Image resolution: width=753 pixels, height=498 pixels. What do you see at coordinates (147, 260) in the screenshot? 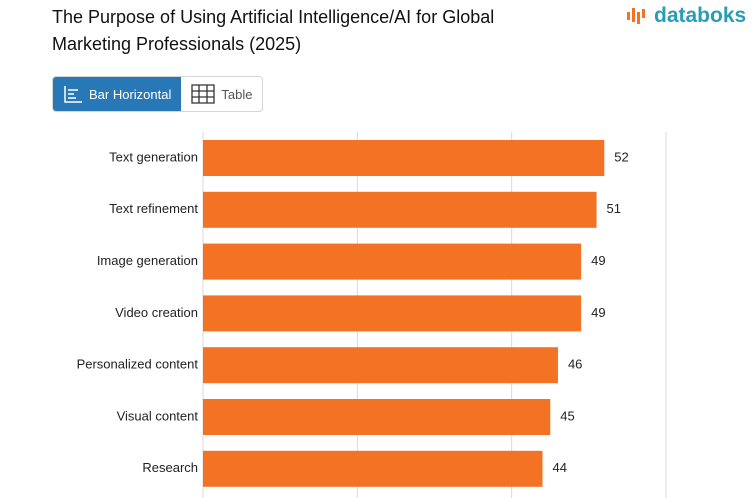
I see `y-tick-label: Image generation` at bounding box center [147, 260].